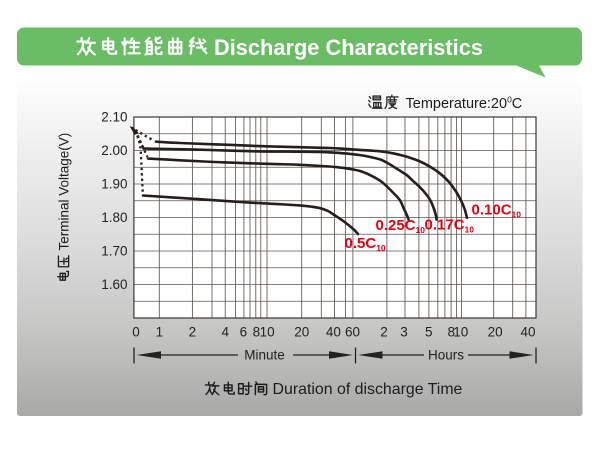 This screenshot has height=451, width=600. Describe the element at coordinates (114, 150) in the screenshot. I see `svg-text: 2.00` at that location.